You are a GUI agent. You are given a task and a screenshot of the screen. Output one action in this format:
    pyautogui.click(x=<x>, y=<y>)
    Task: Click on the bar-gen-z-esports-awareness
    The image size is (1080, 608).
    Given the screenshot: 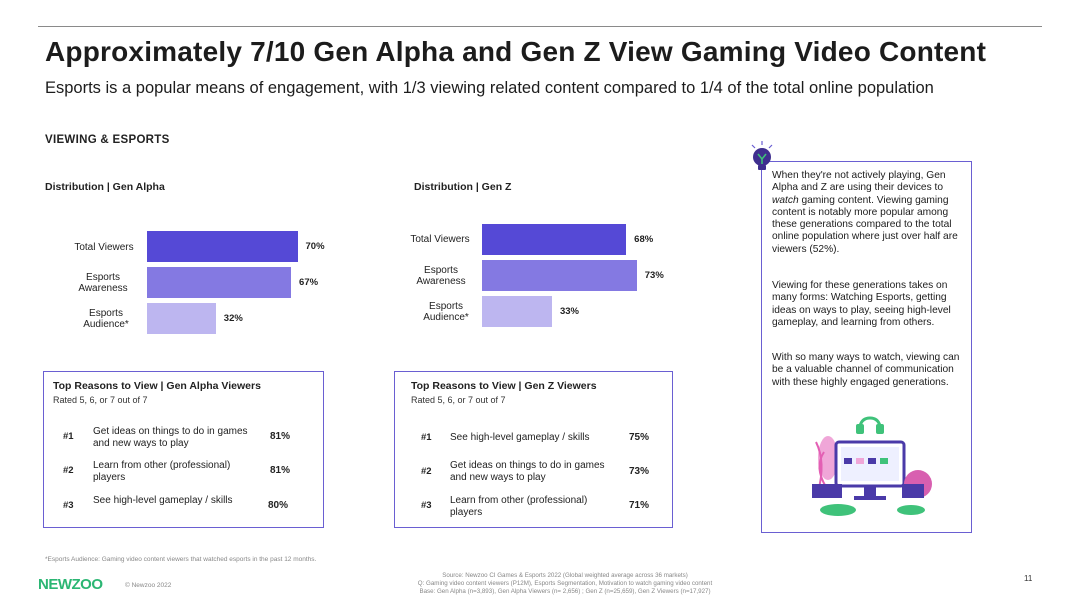 What is the action you would take?
    pyautogui.click(x=559, y=275)
    